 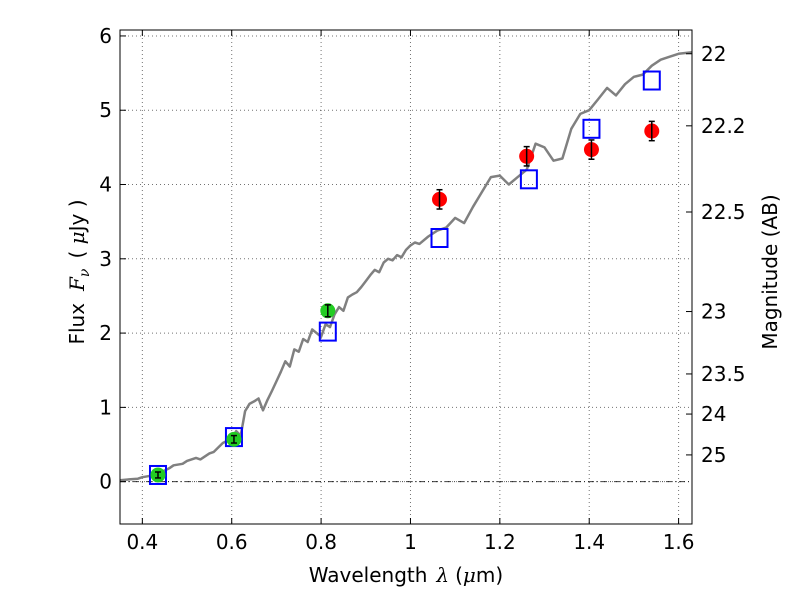 I want to click on x-tick-label: 1.4, so click(x=589, y=542).